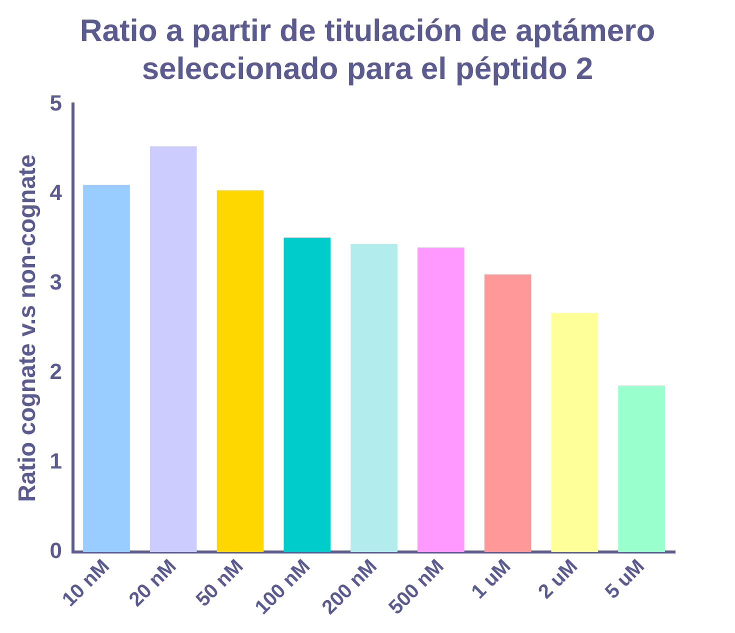  What do you see at coordinates (56, 192) in the screenshot?
I see `y-tick-label: 4` at bounding box center [56, 192].